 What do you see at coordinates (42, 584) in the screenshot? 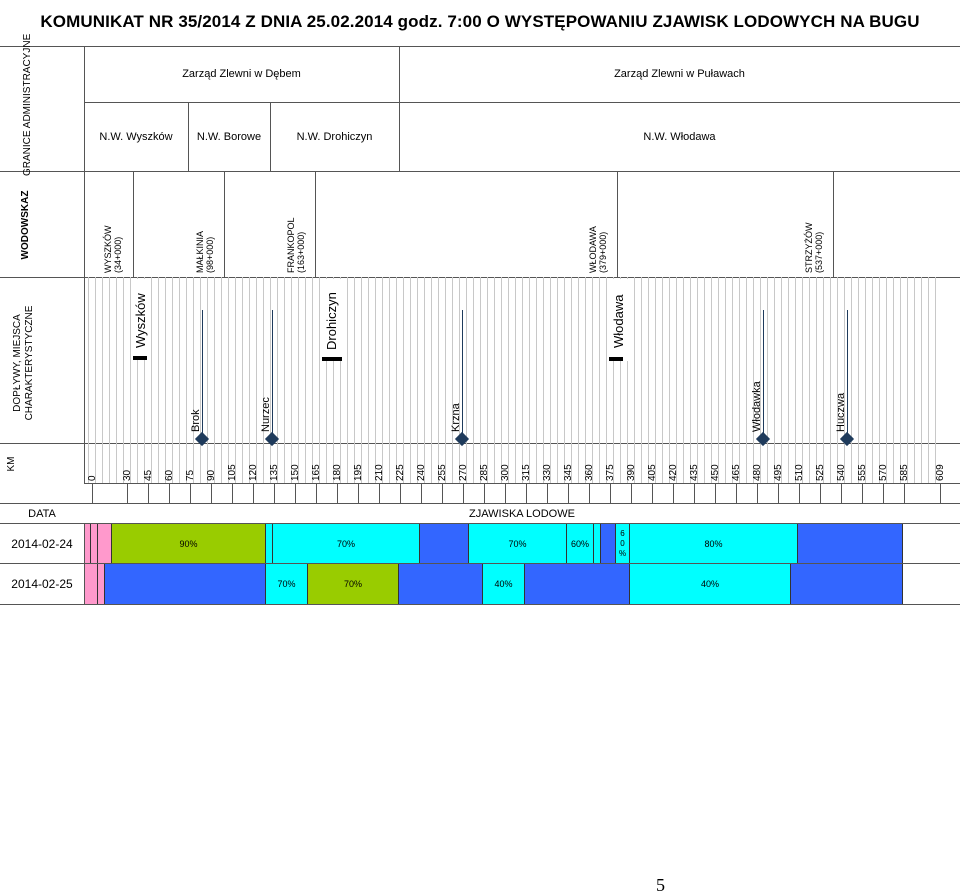
I see `date-row-2: 2014-02-25` at bounding box center [42, 584].